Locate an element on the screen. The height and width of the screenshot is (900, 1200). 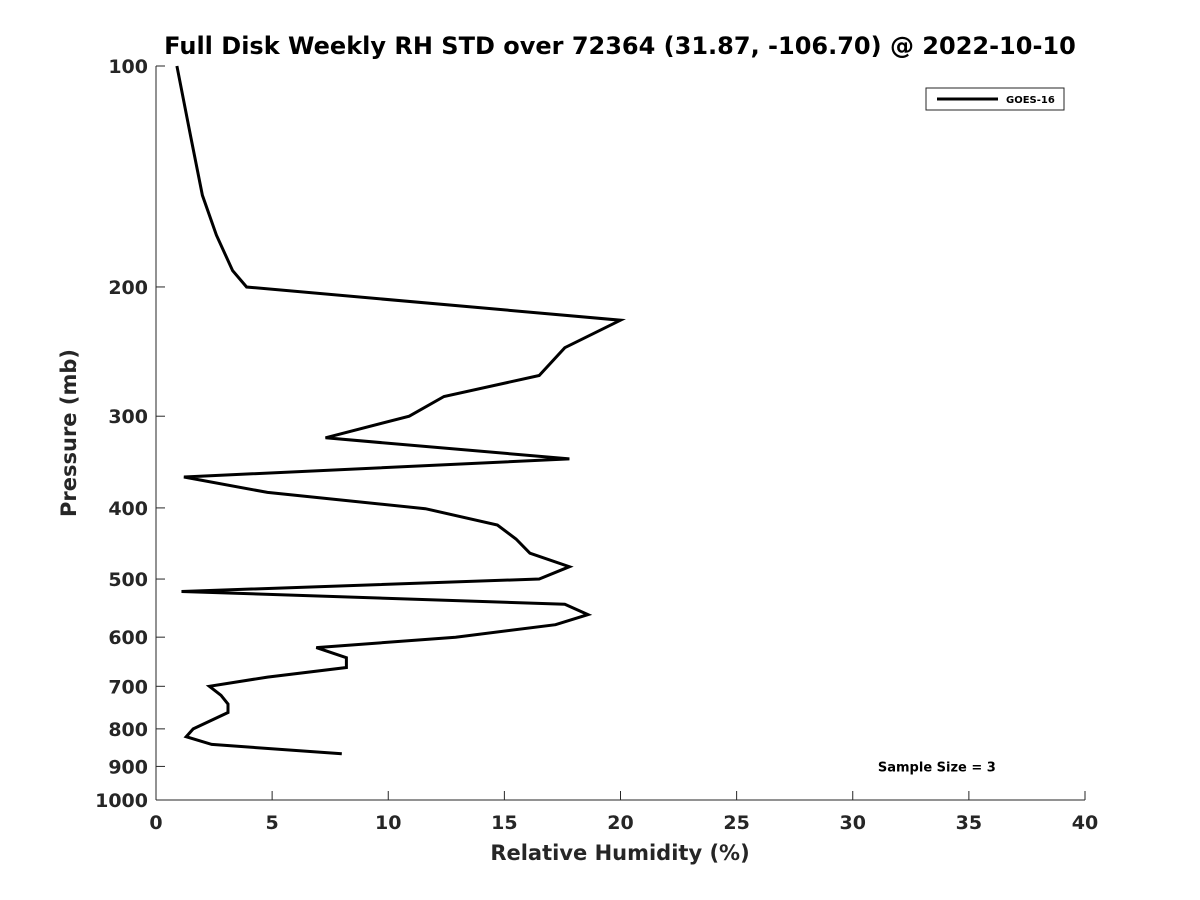
x-tick-label: 20 is located at coordinates (620, 823).